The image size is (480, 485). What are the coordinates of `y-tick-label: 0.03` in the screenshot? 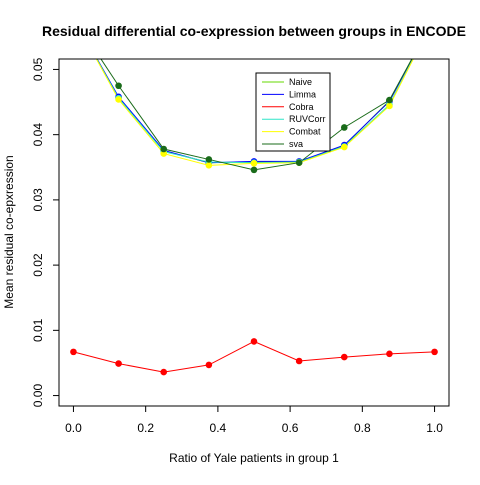 It's located at (38, 200).